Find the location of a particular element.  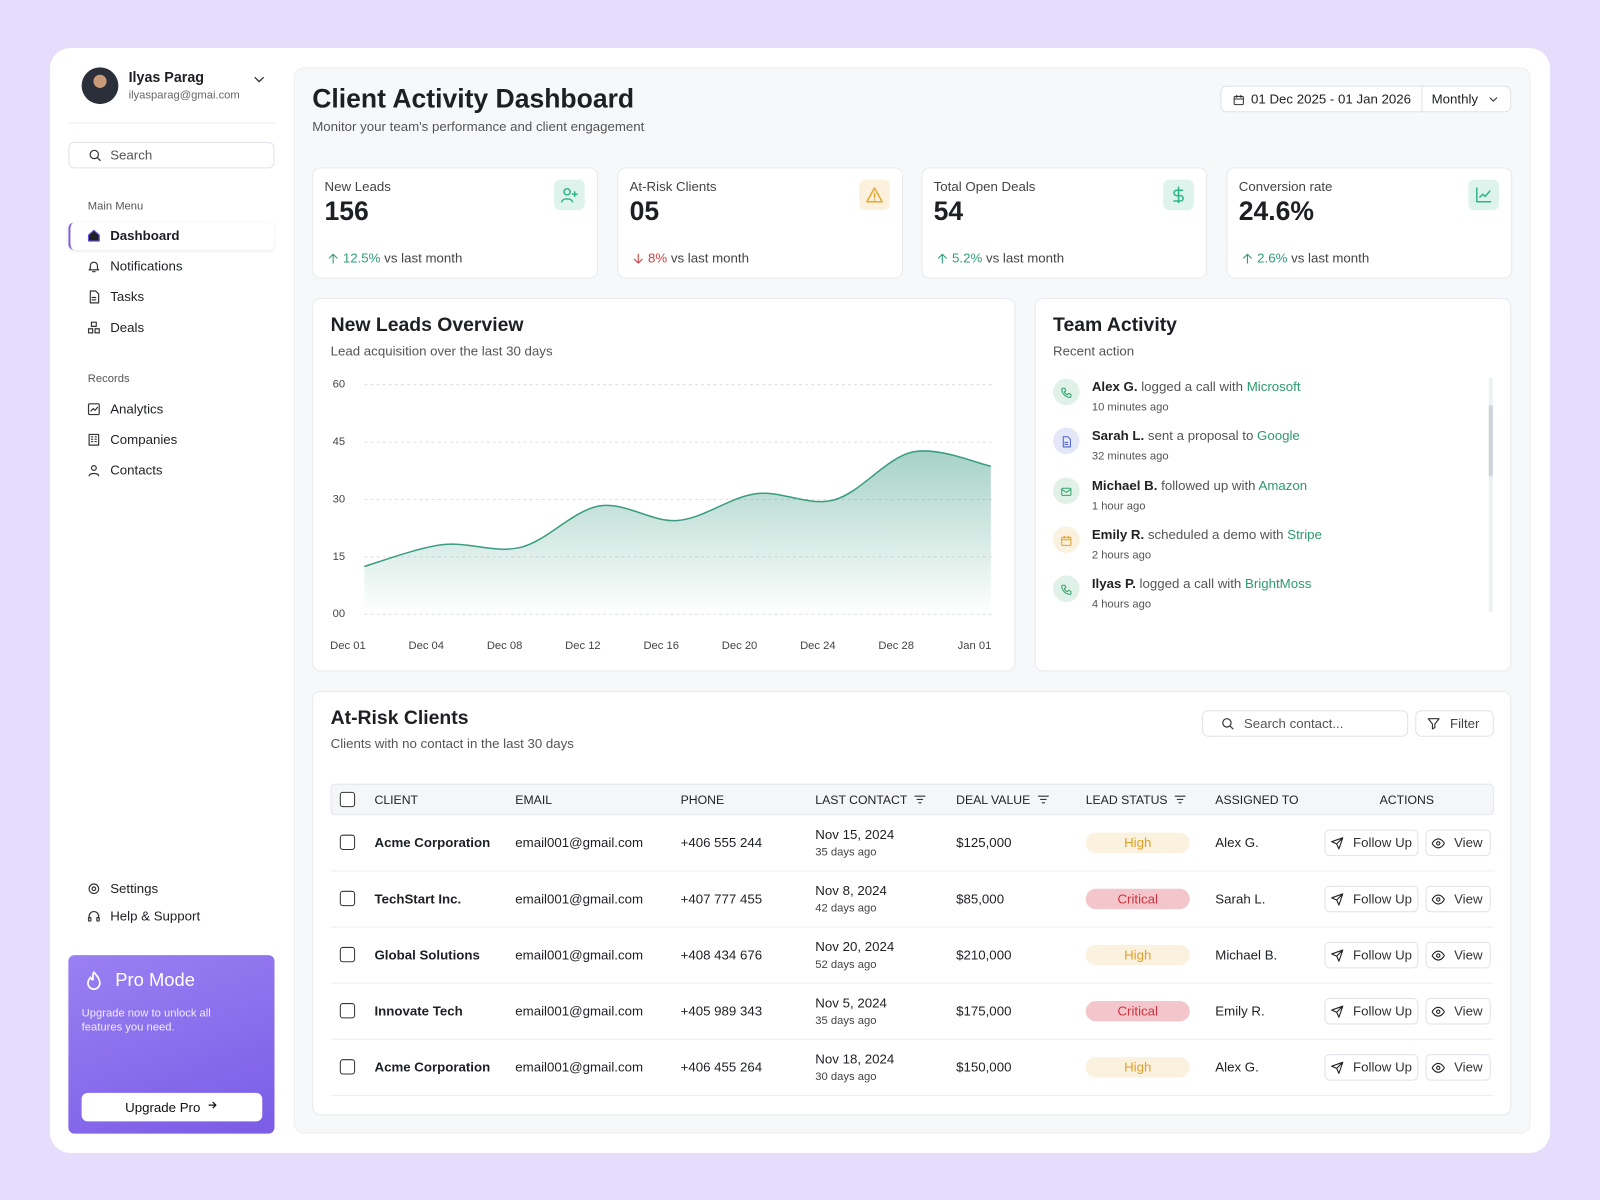

action: logged a call with is located at coordinates (1192, 386).